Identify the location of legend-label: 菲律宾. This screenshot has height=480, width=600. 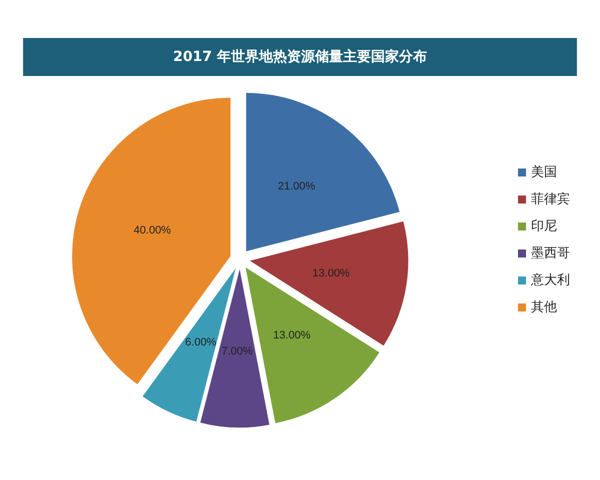
(550, 199).